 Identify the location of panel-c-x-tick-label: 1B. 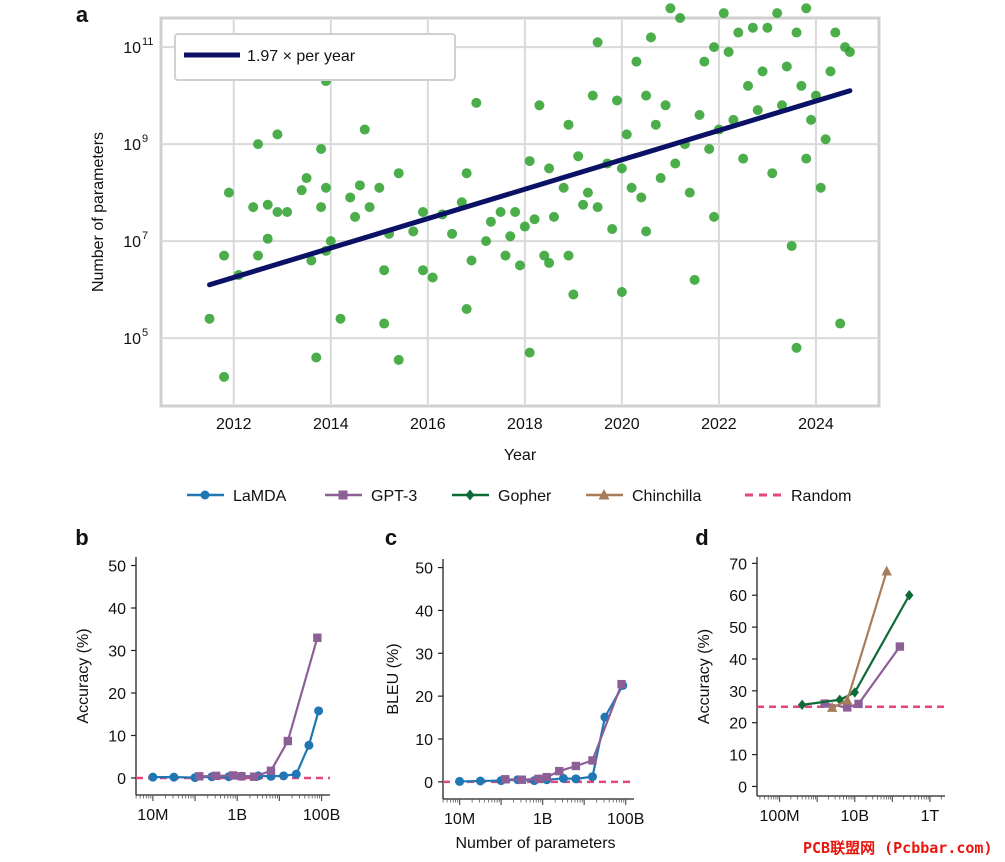
(543, 819).